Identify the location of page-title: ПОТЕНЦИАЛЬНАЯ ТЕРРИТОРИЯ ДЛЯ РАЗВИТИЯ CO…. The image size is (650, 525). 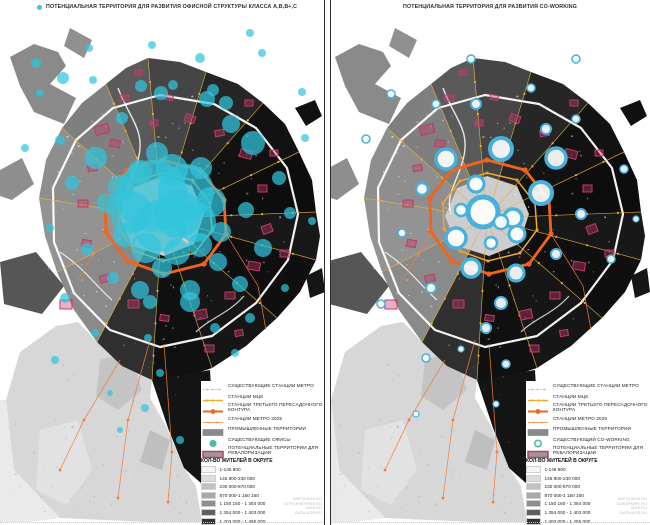
(490, 7).